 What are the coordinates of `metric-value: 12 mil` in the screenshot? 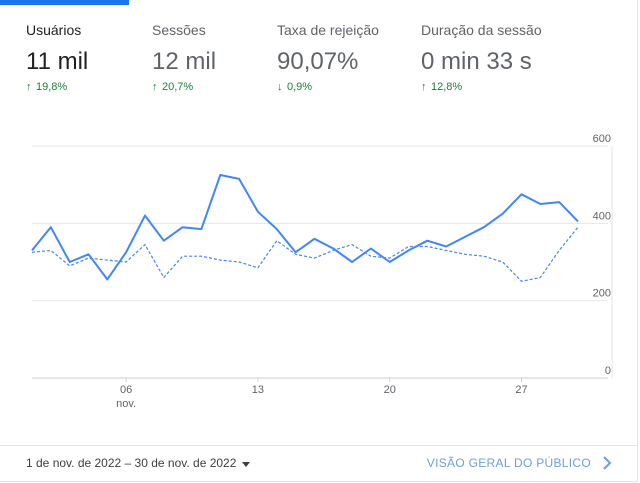 It's located at (184, 61).